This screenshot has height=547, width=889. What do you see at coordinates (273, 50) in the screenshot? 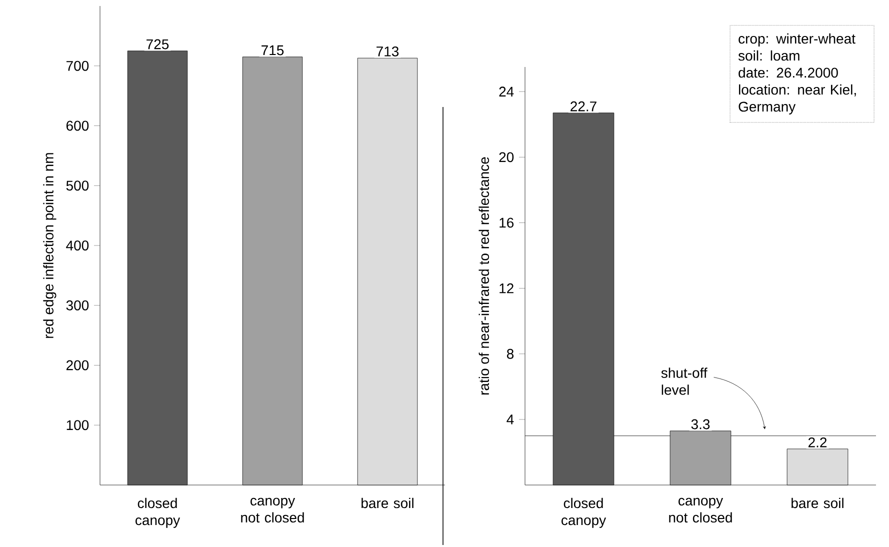
I see `data-label: 715` at bounding box center [273, 50].